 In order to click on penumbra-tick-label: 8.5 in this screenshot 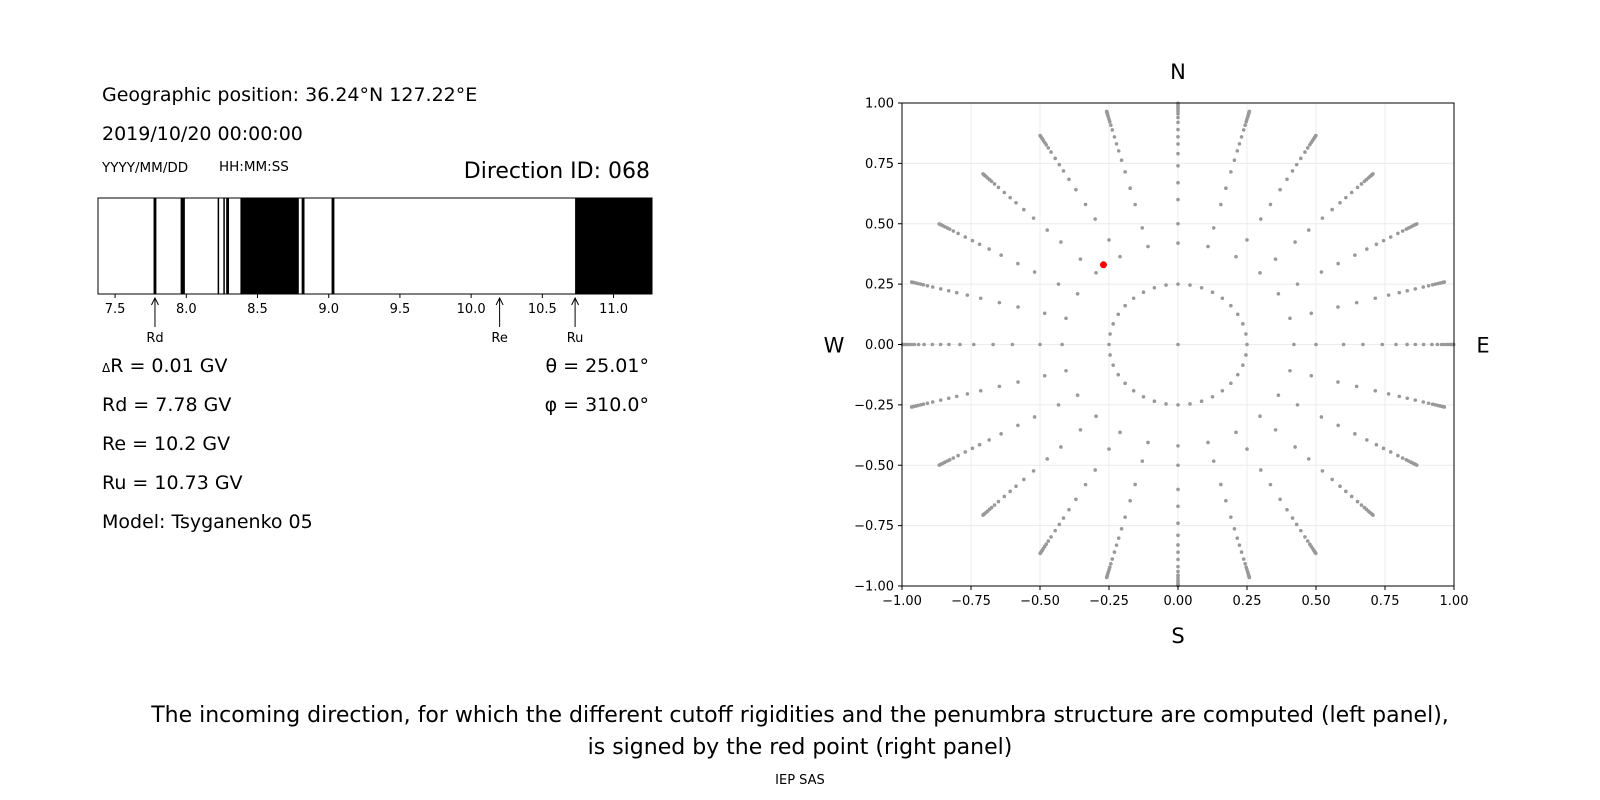, I will do `click(257, 309)`.